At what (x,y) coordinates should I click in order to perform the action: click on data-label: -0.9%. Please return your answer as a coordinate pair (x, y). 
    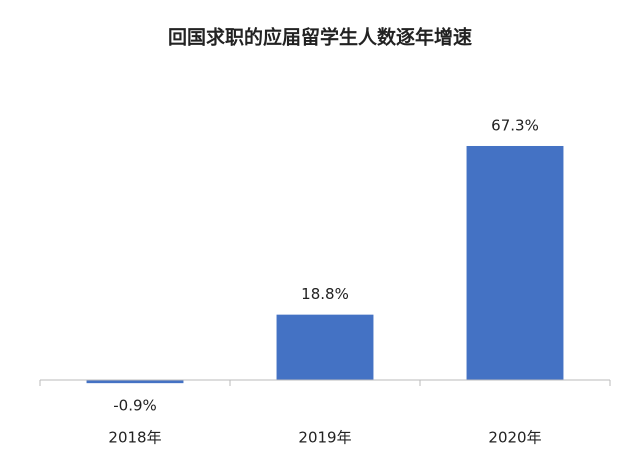
    Looking at the image, I should click on (135, 406).